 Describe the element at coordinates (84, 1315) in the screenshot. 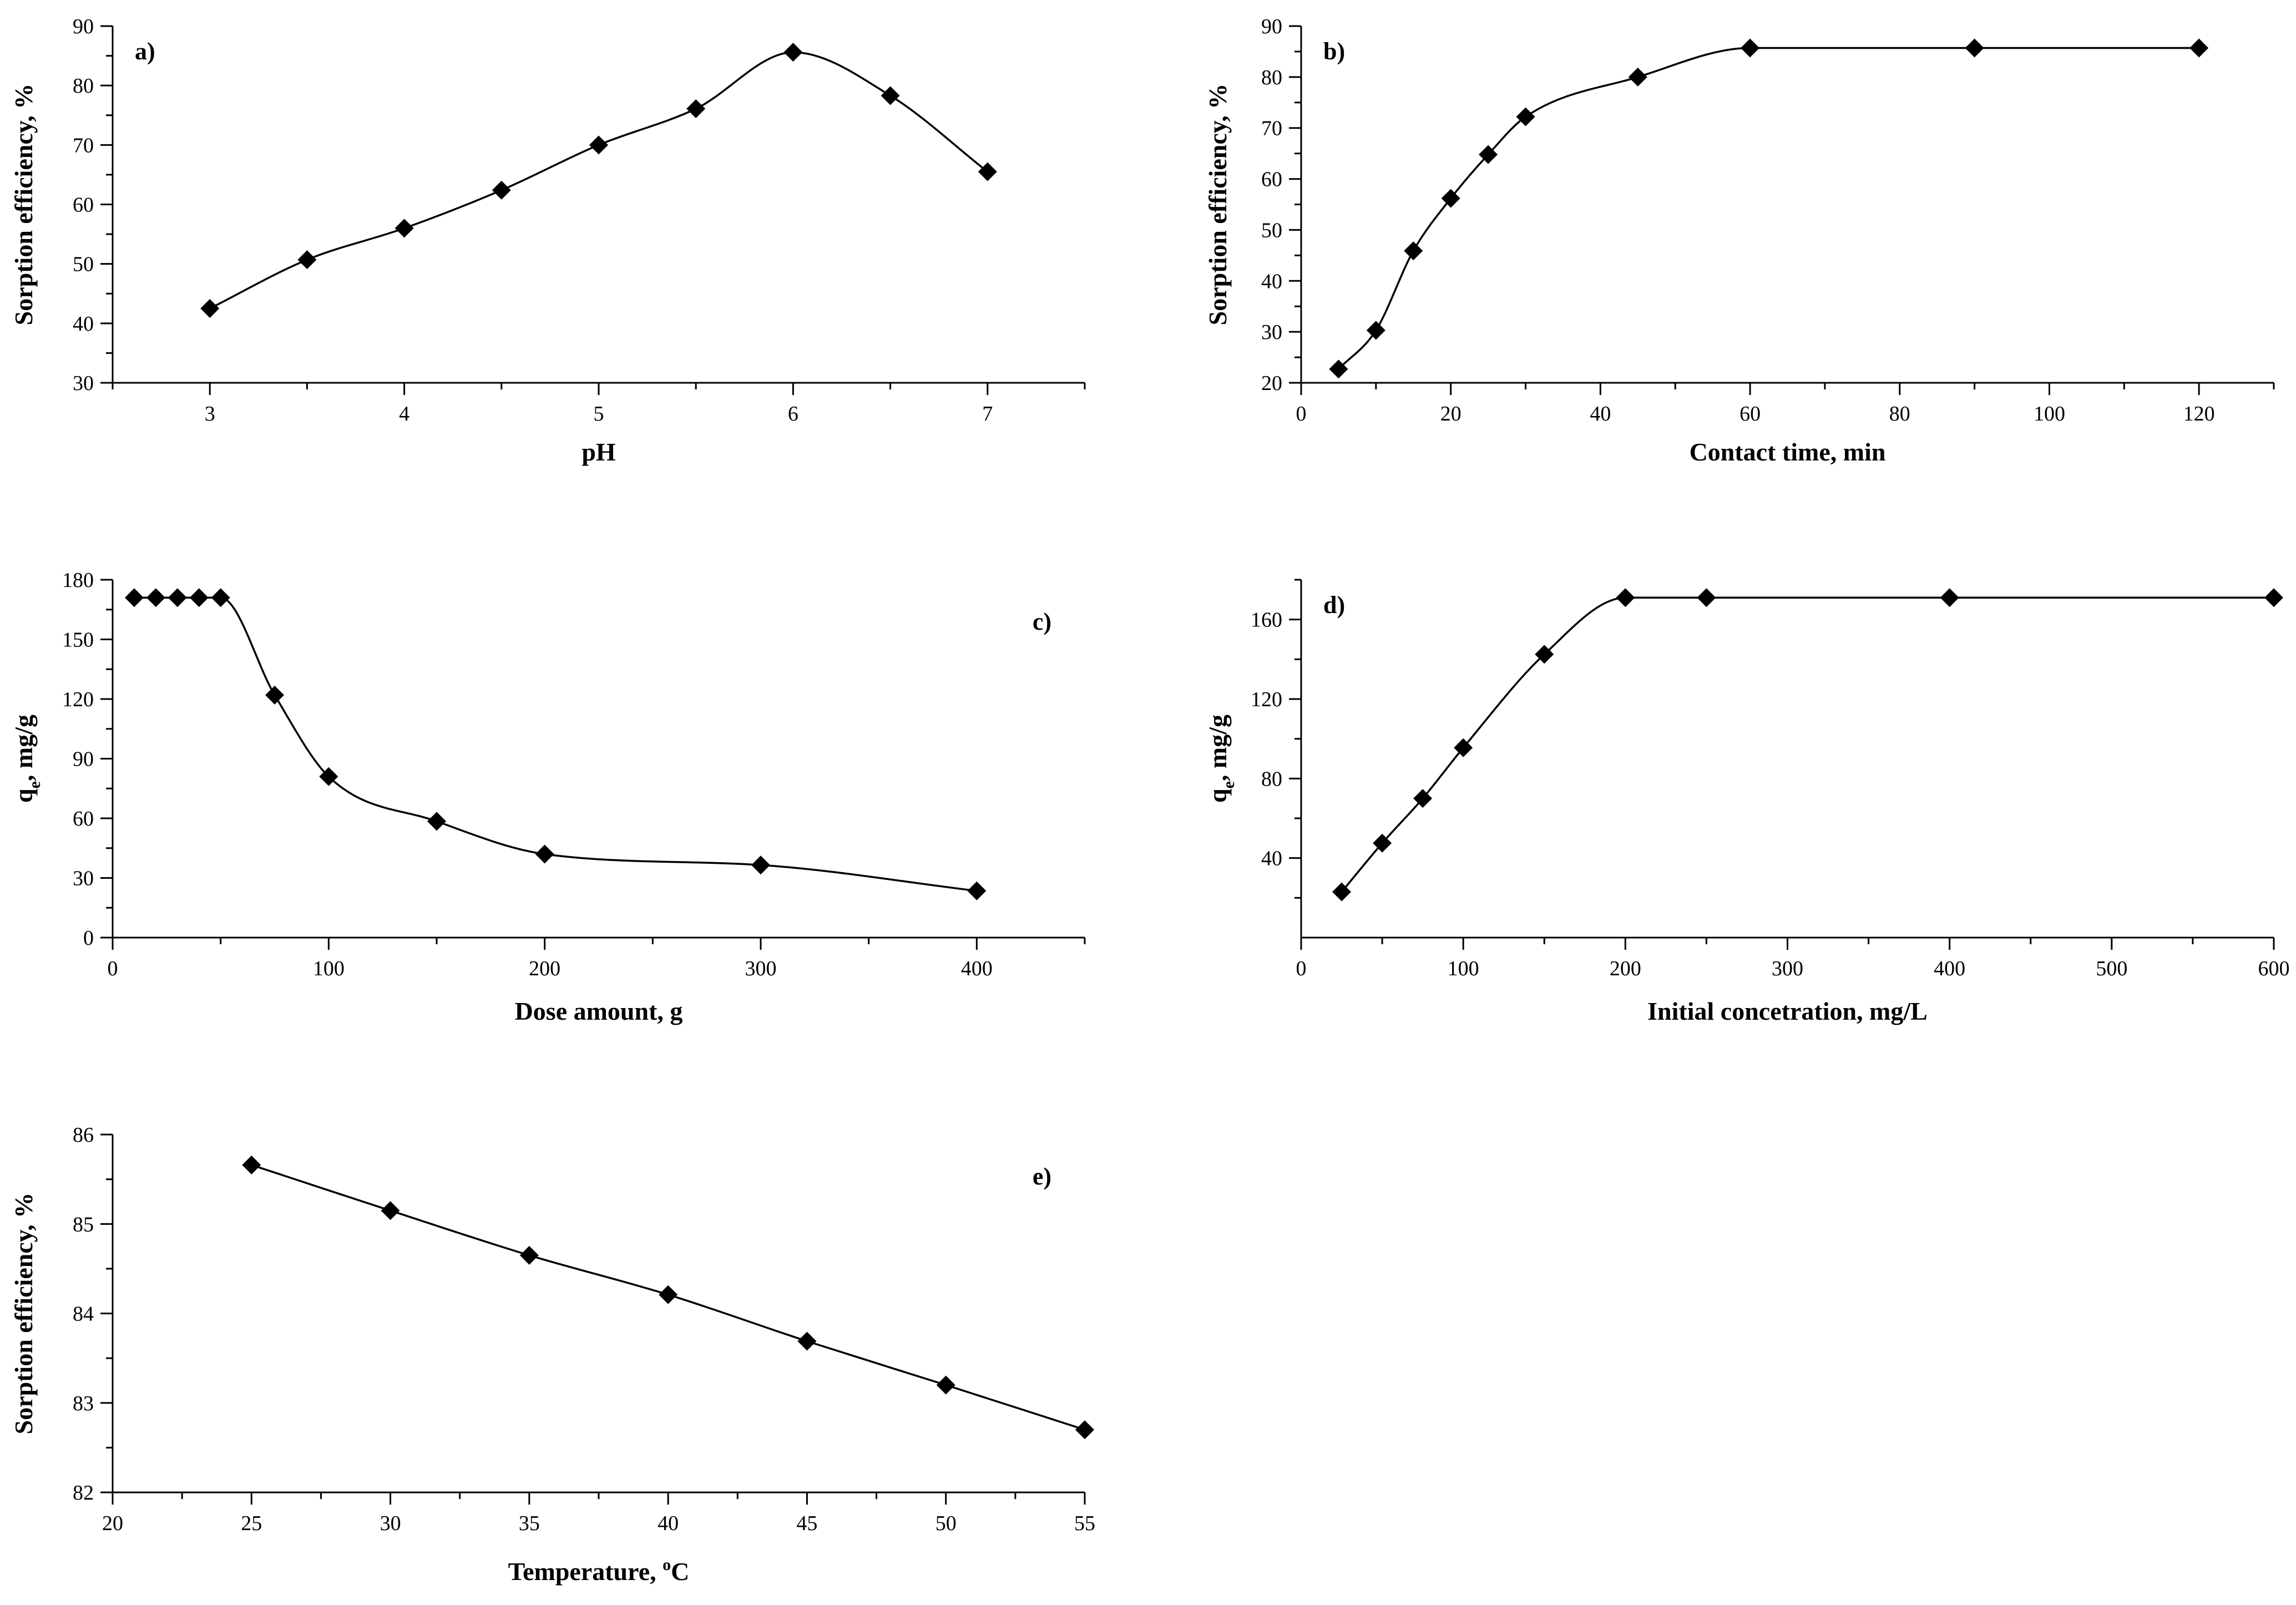

I see `y-tick-label: 84` at that location.